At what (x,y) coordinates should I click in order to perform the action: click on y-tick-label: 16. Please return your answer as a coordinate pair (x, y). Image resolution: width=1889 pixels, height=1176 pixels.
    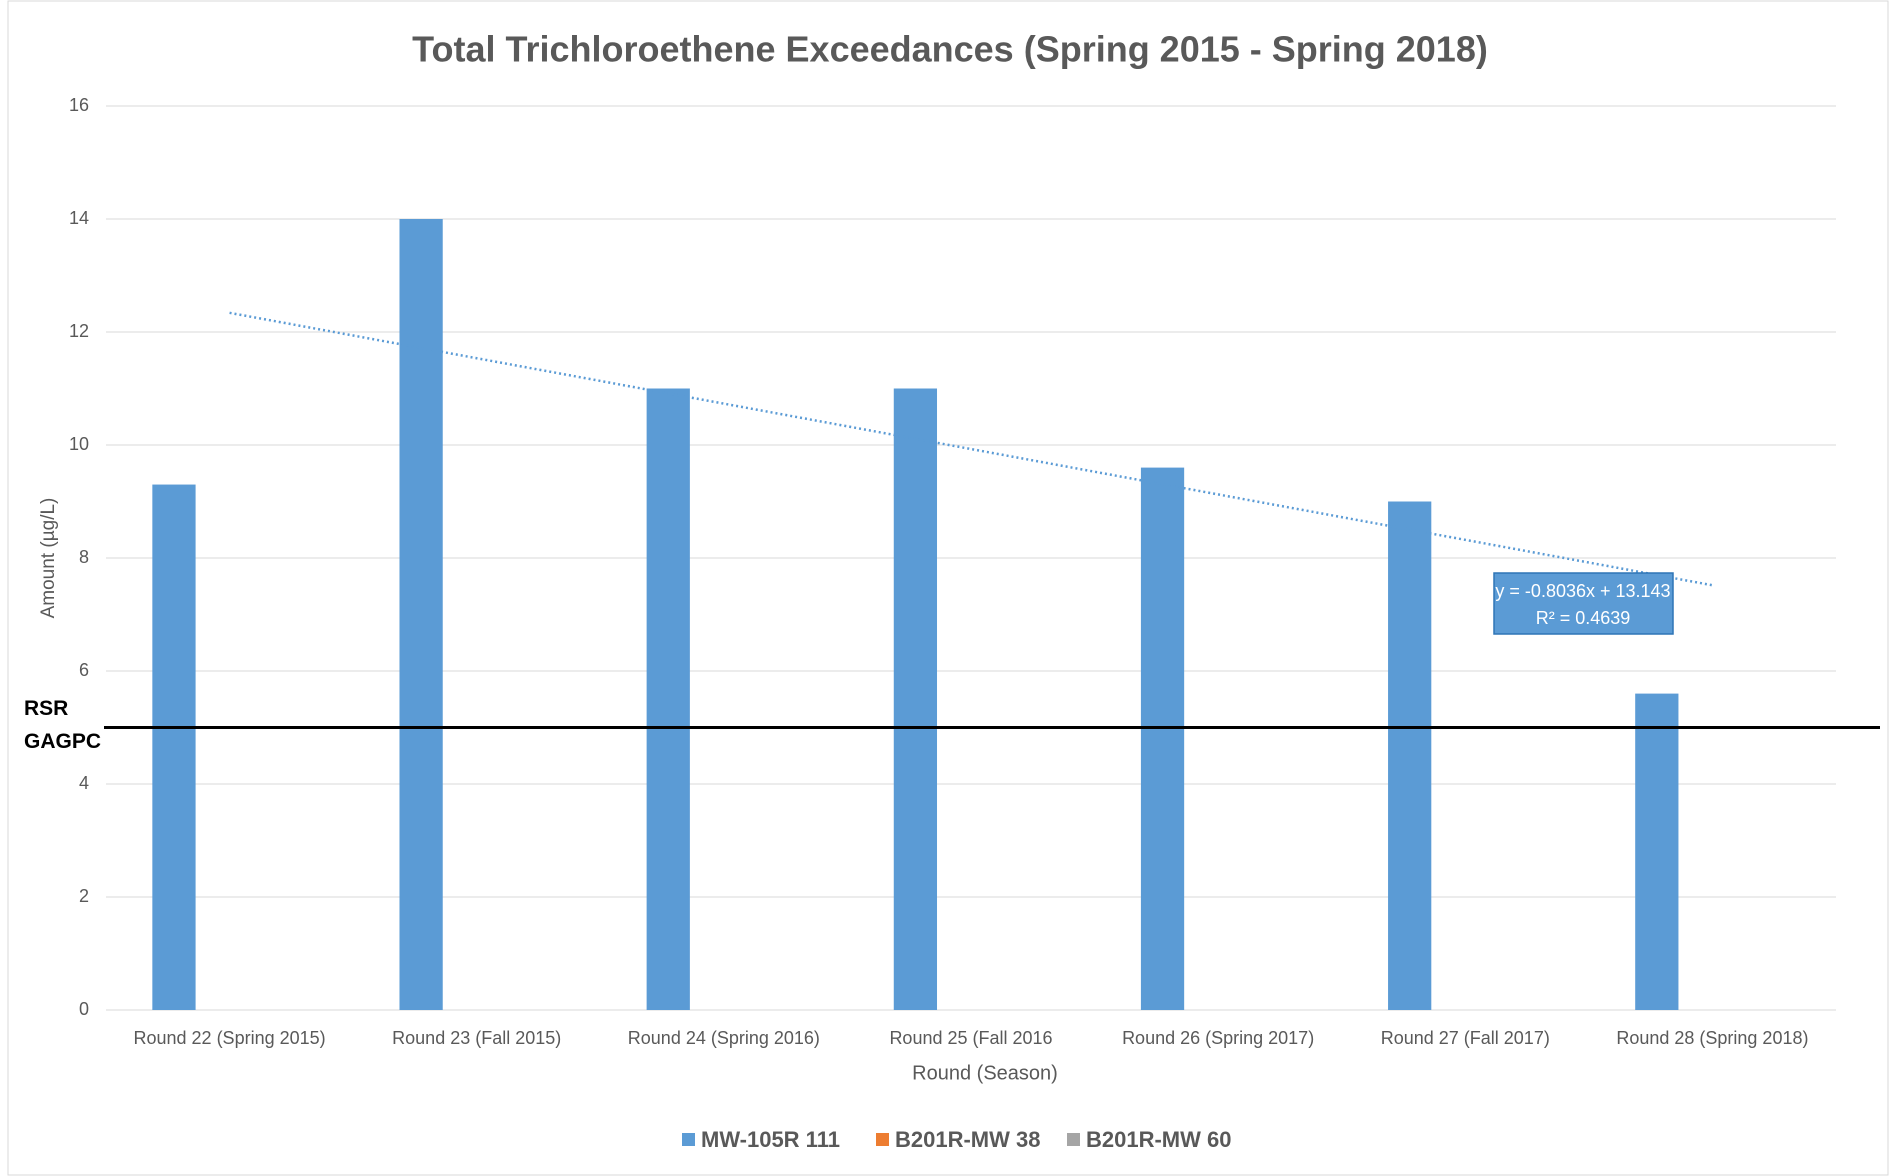
    Looking at the image, I should click on (79, 105).